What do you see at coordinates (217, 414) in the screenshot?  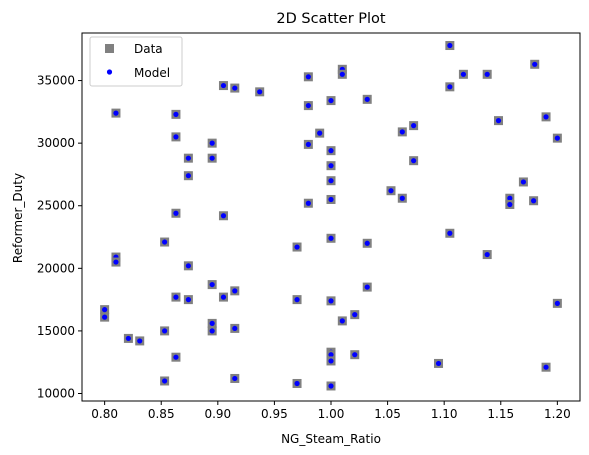 I see `x-tick-label-2: 0.90` at bounding box center [217, 414].